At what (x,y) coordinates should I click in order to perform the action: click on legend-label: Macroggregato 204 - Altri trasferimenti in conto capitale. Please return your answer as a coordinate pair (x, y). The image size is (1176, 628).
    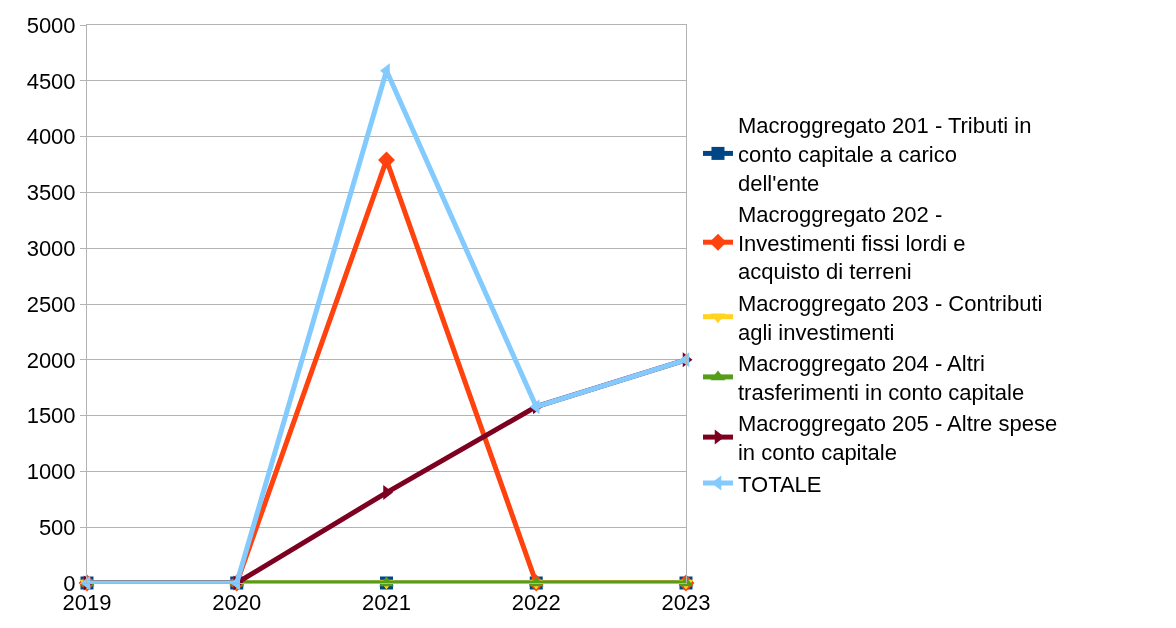
    Looking at the image, I should click on (881, 378).